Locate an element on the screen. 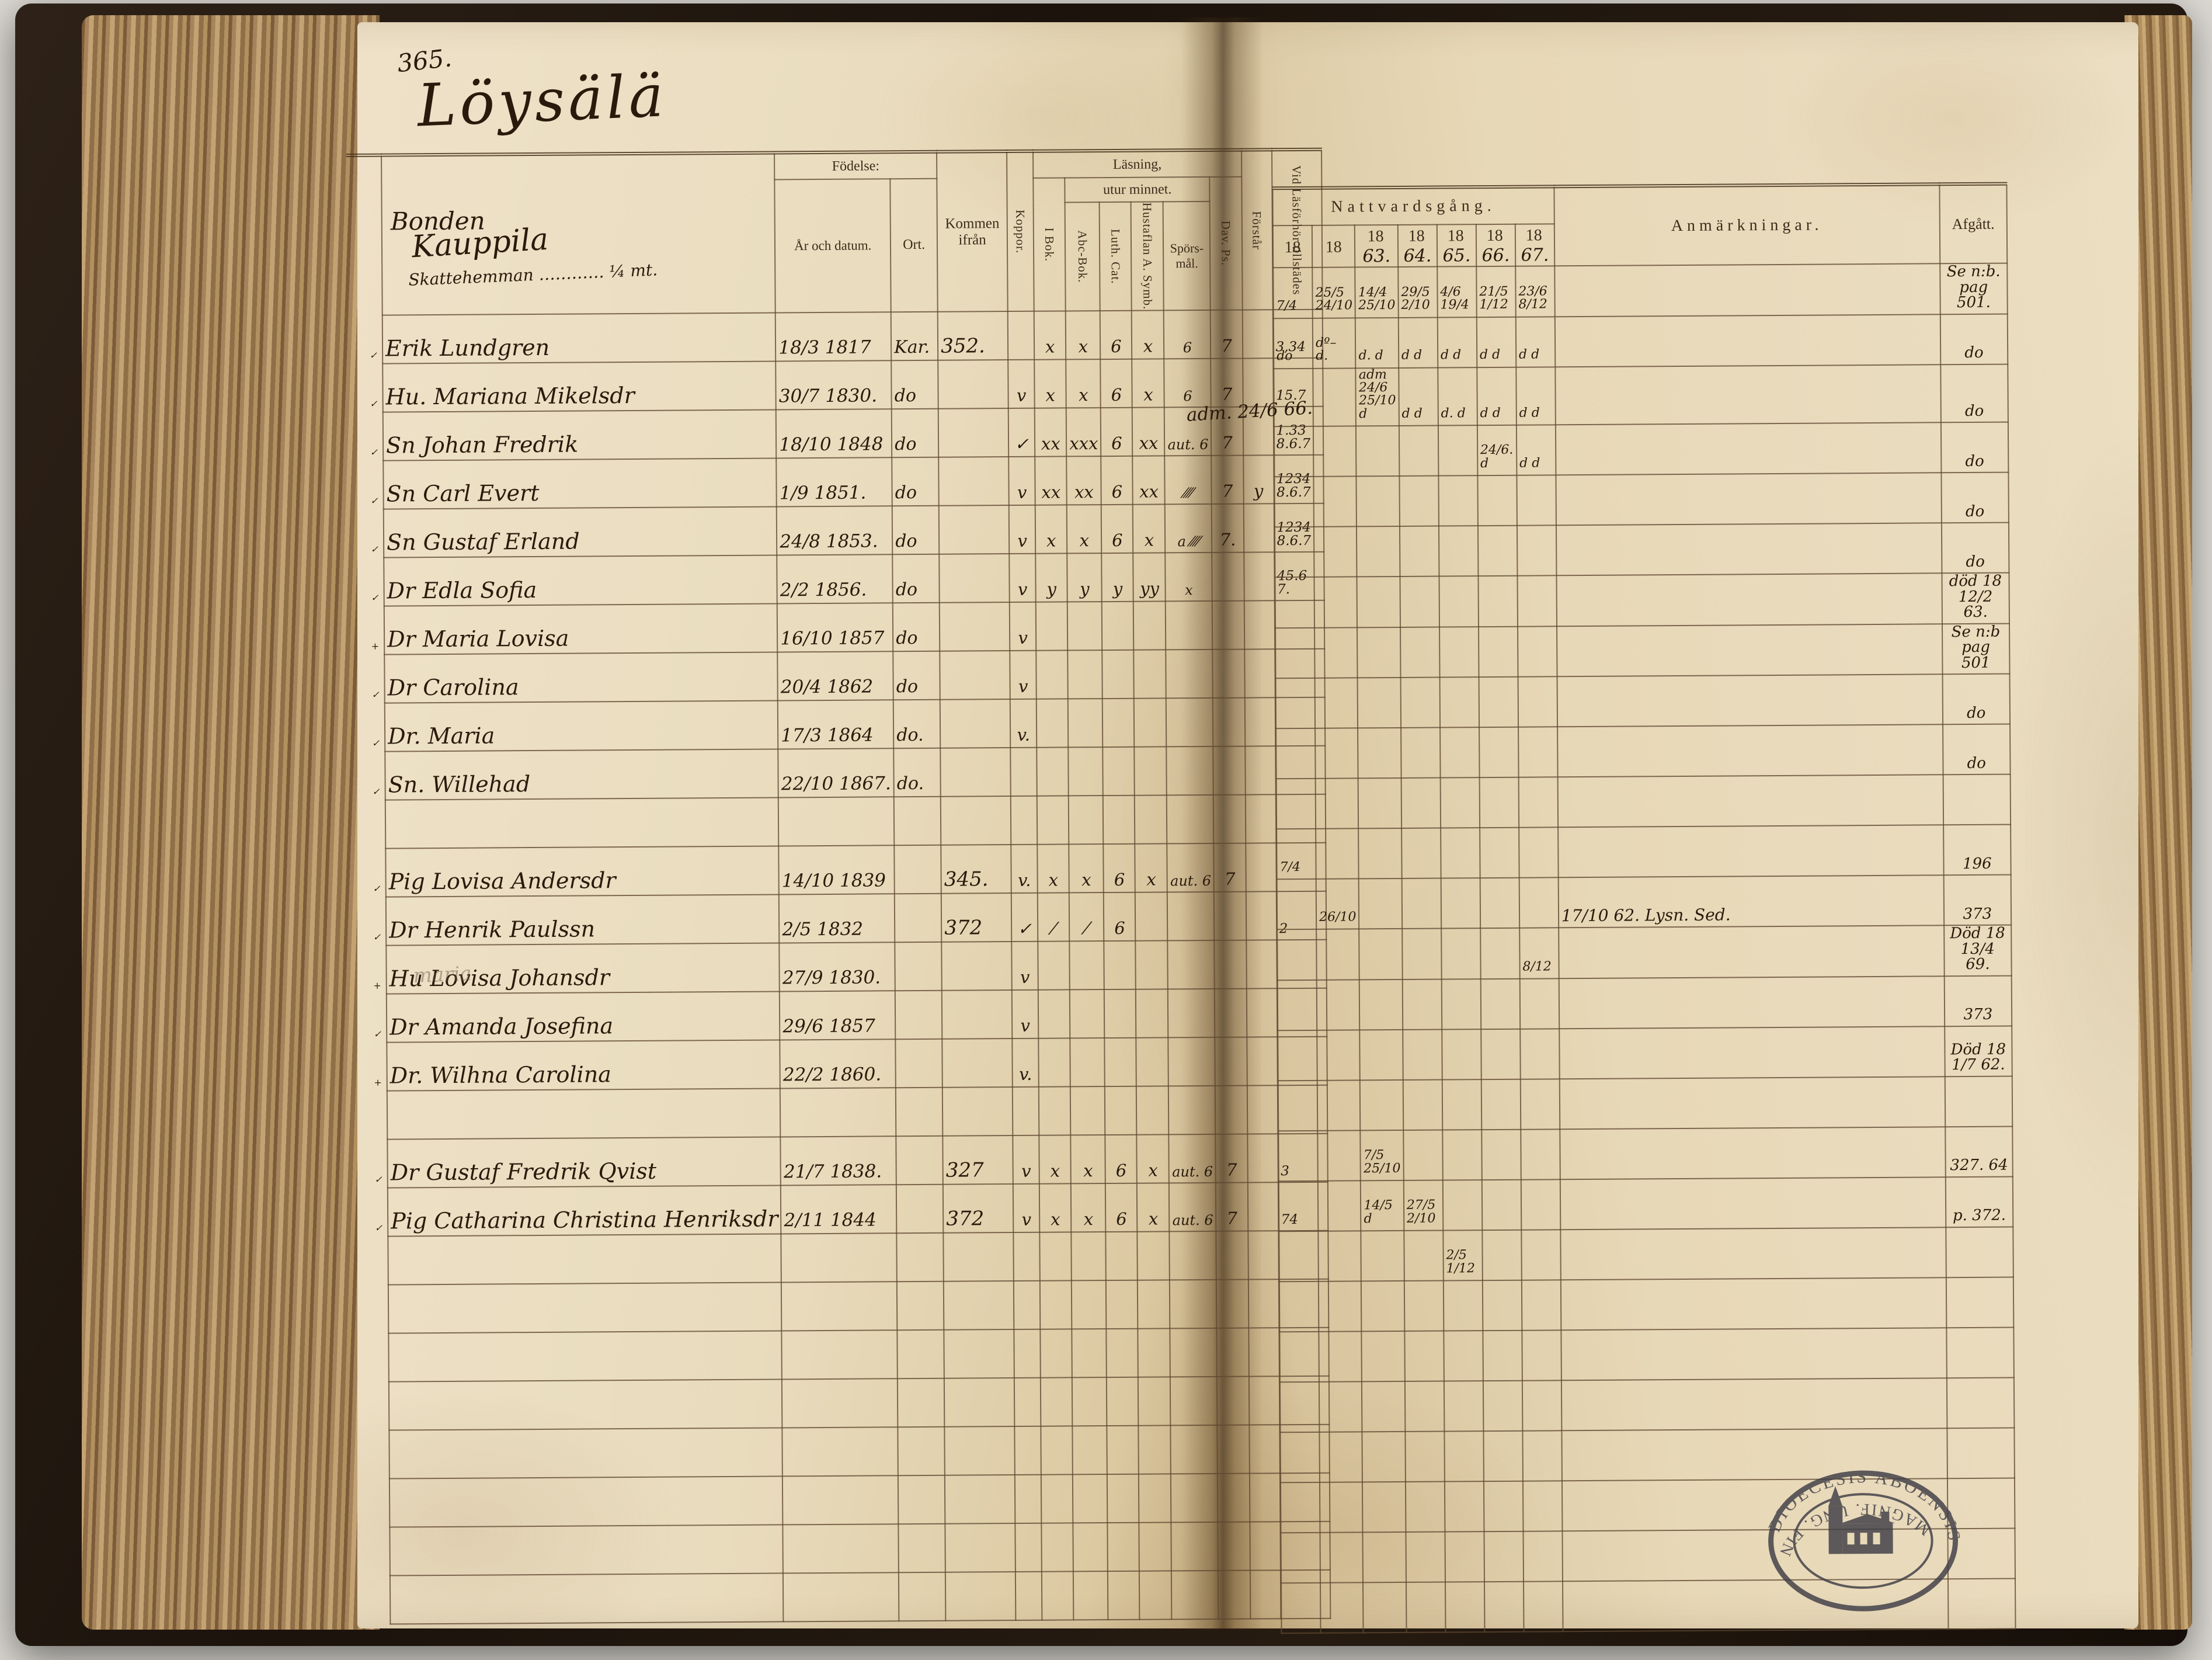 Image resolution: width=2212 pixels, height=1660 pixels. smallpox-mark is located at coordinates (1026, 1110).